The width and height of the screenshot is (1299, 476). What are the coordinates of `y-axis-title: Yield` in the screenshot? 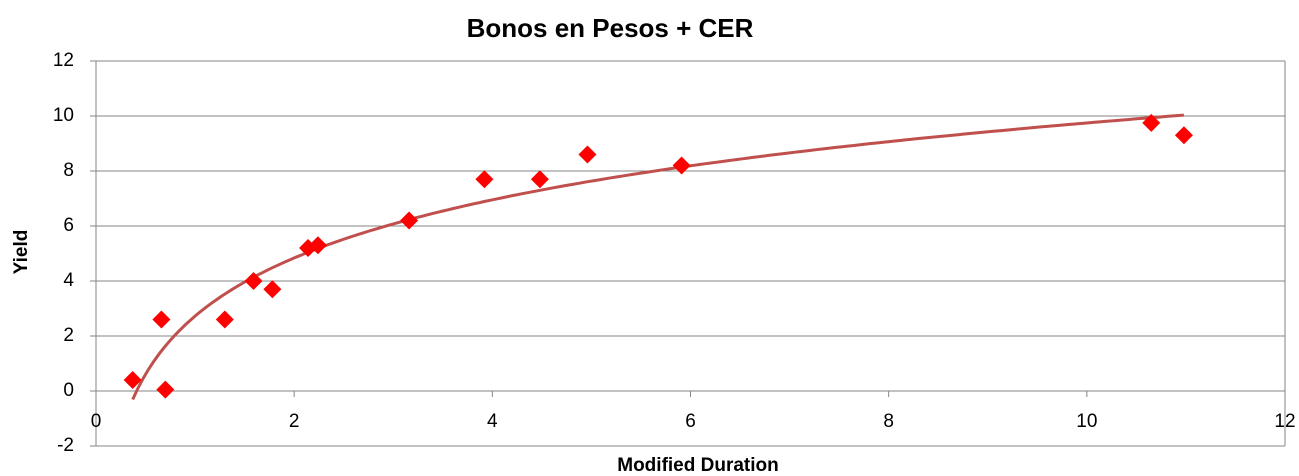 It's located at (21, 252).